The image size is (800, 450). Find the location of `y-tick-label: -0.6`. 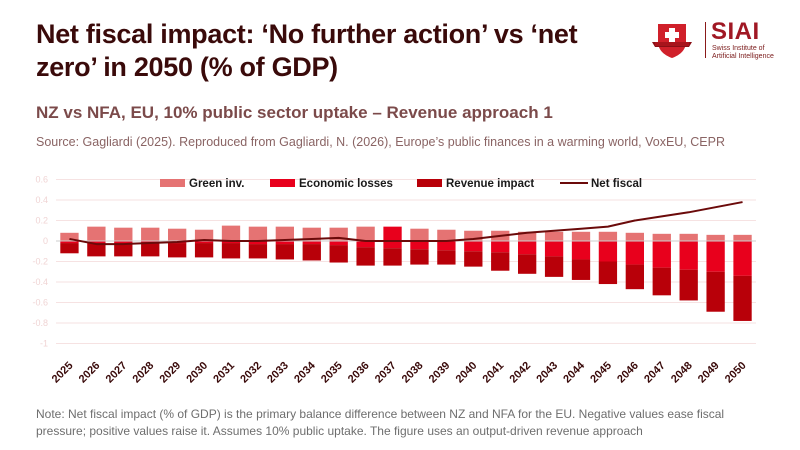

y-tick-label: -0.6 is located at coordinates (40, 303).